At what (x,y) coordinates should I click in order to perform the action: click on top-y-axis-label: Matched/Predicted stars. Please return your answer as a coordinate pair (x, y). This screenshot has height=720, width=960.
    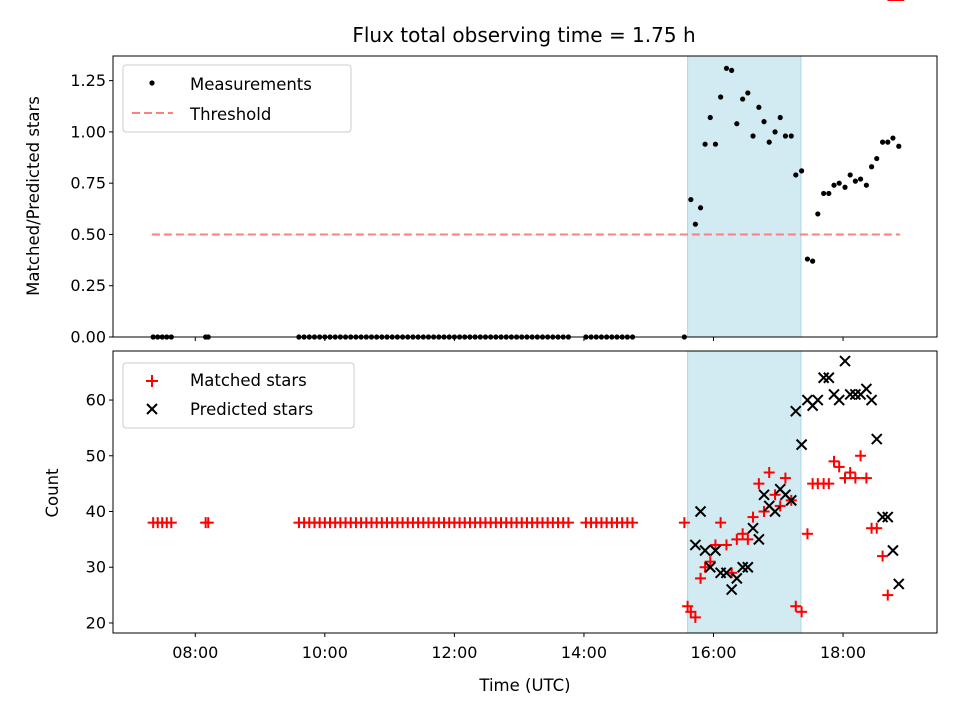
    Looking at the image, I should click on (33, 196).